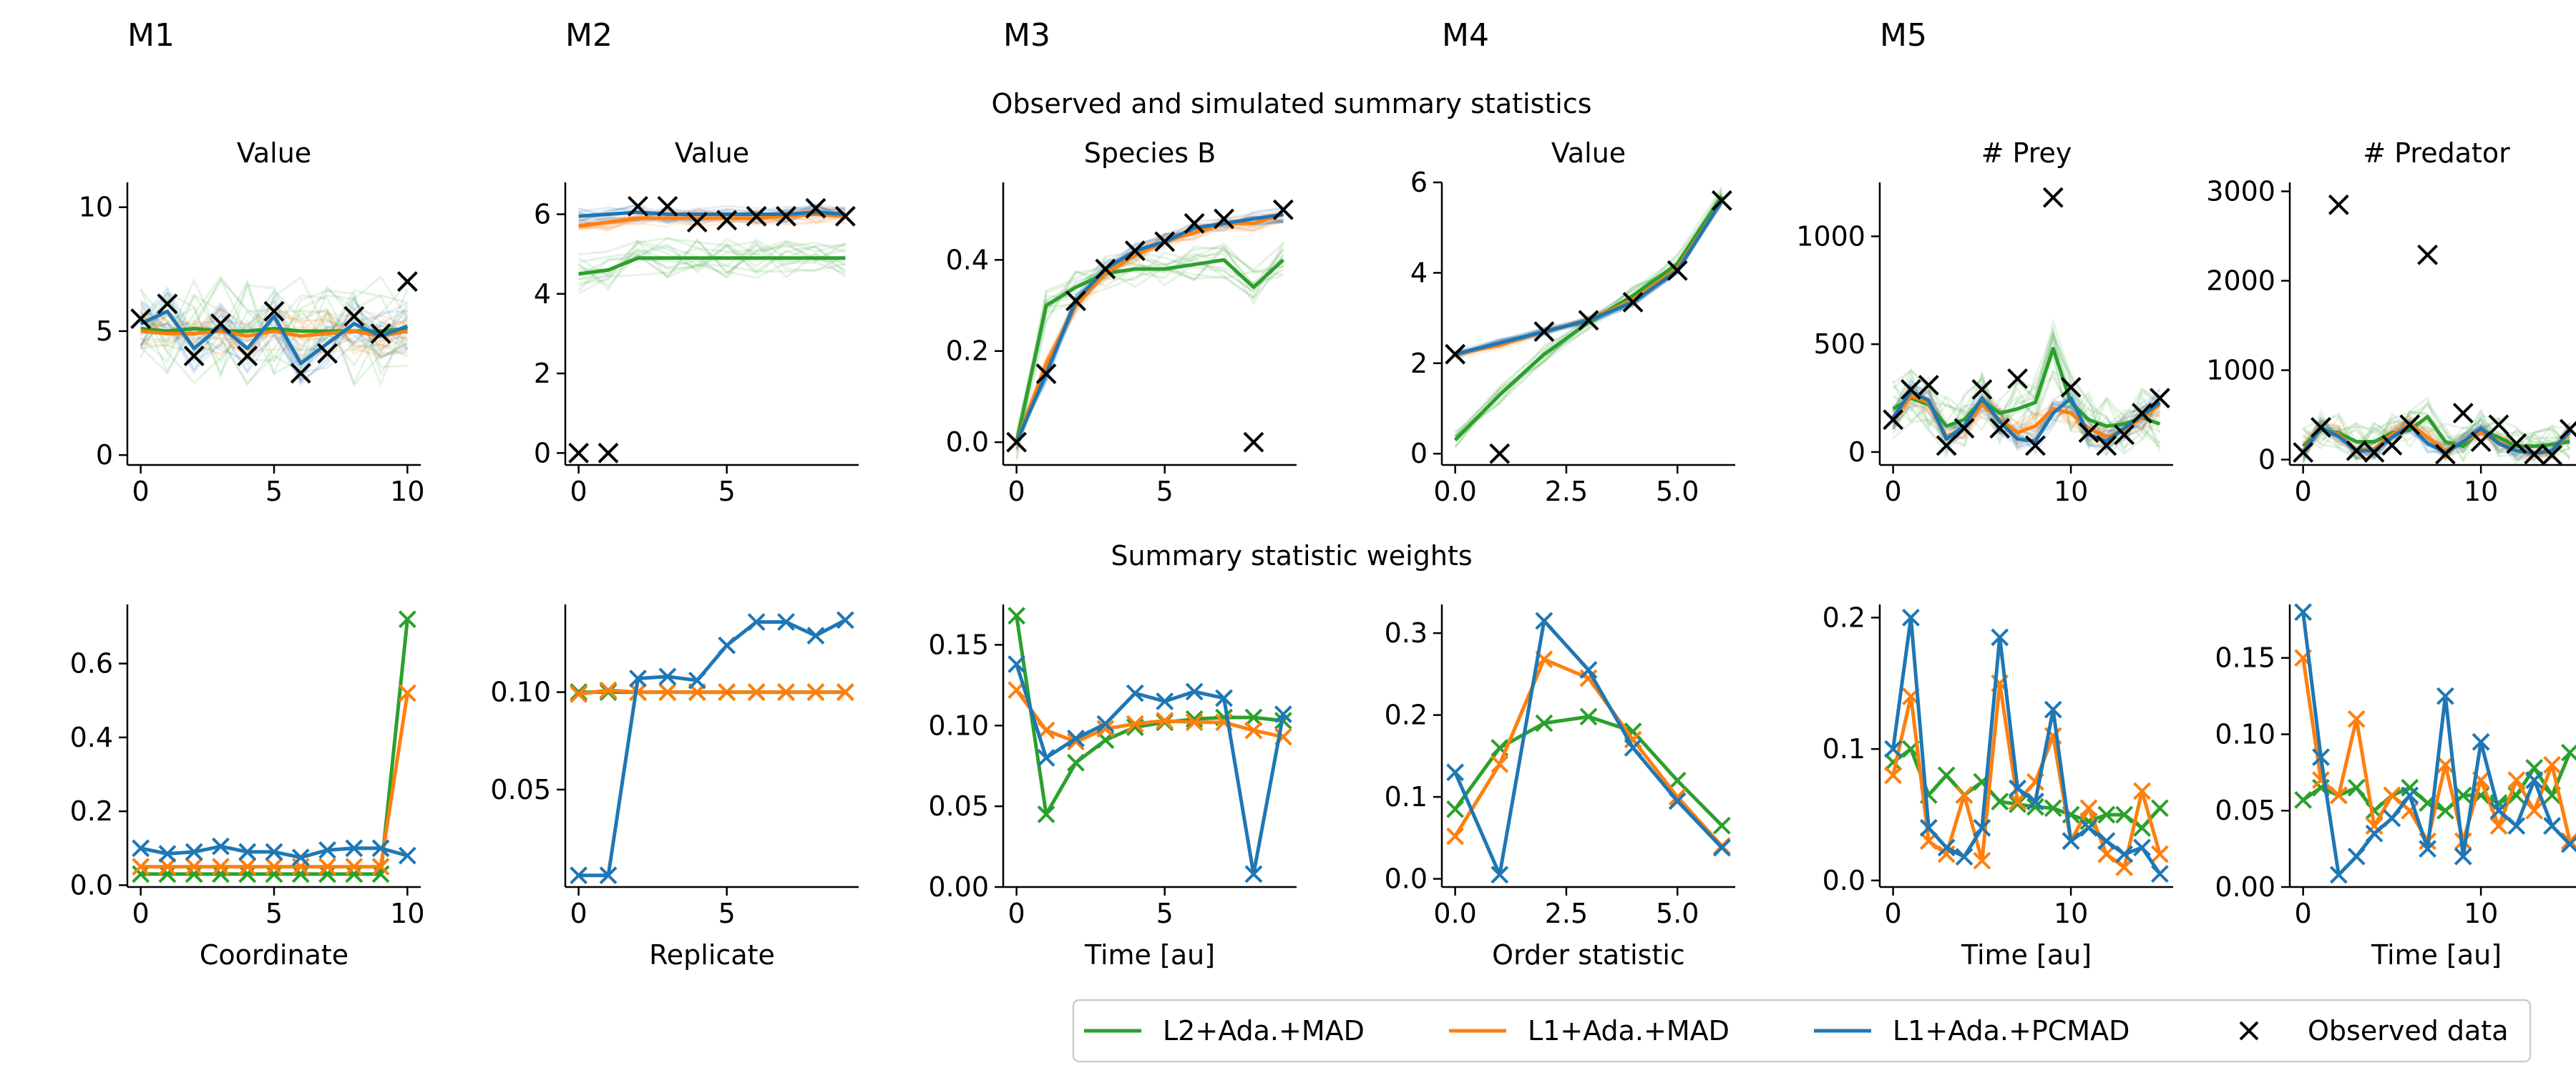 This screenshot has height=1073, width=2576. Describe the element at coordinates (712, 266) in the screenshot. I see `series-line-l2-ada-mad` at that location.